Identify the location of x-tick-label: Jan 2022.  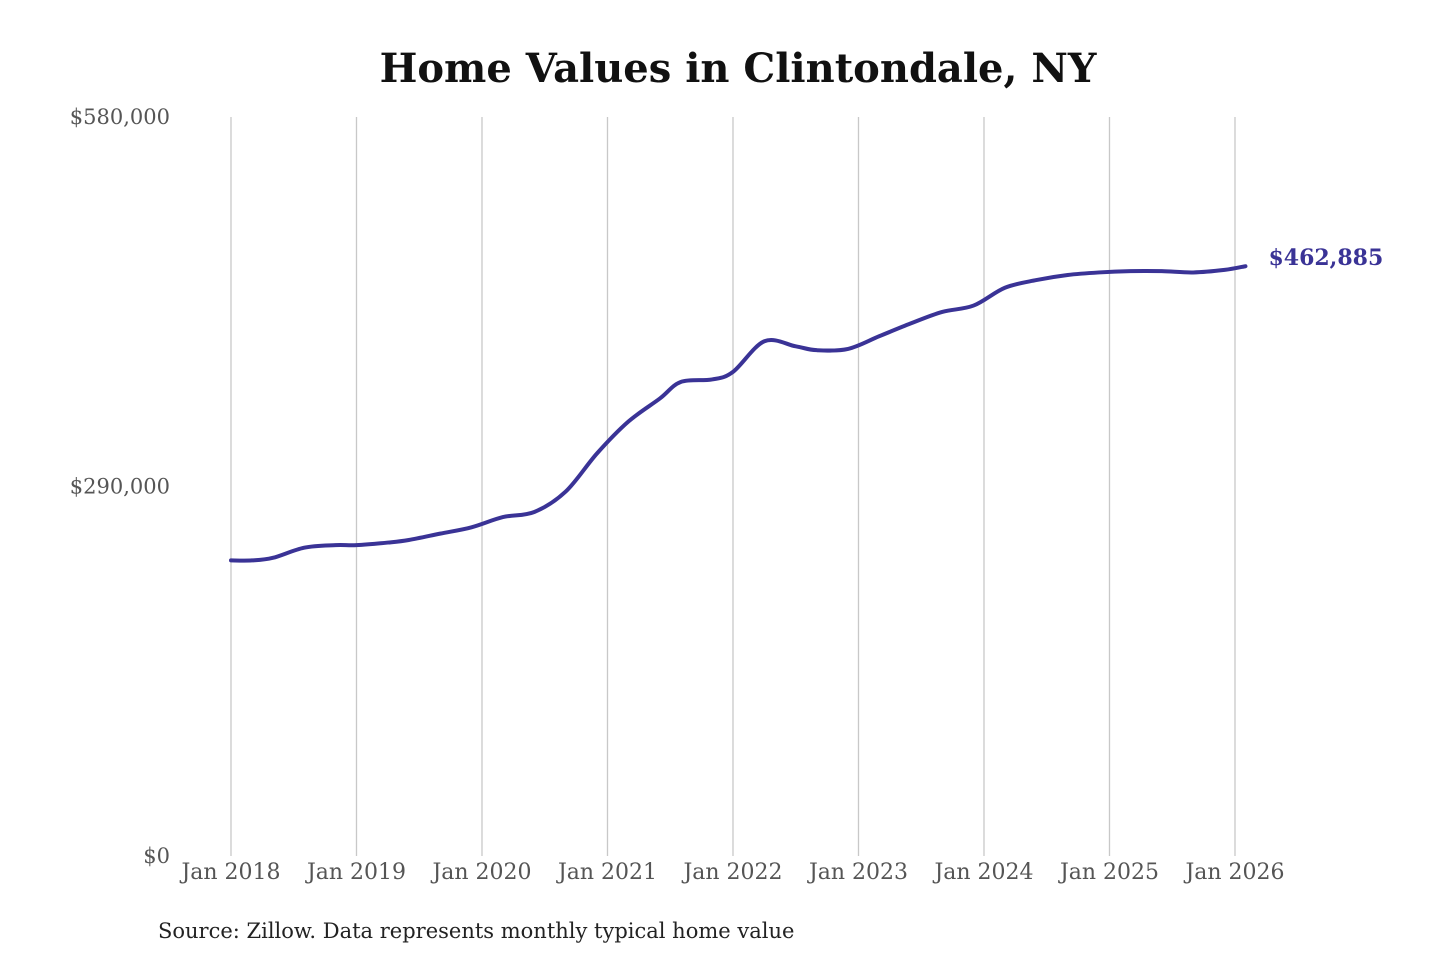
(731, 872).